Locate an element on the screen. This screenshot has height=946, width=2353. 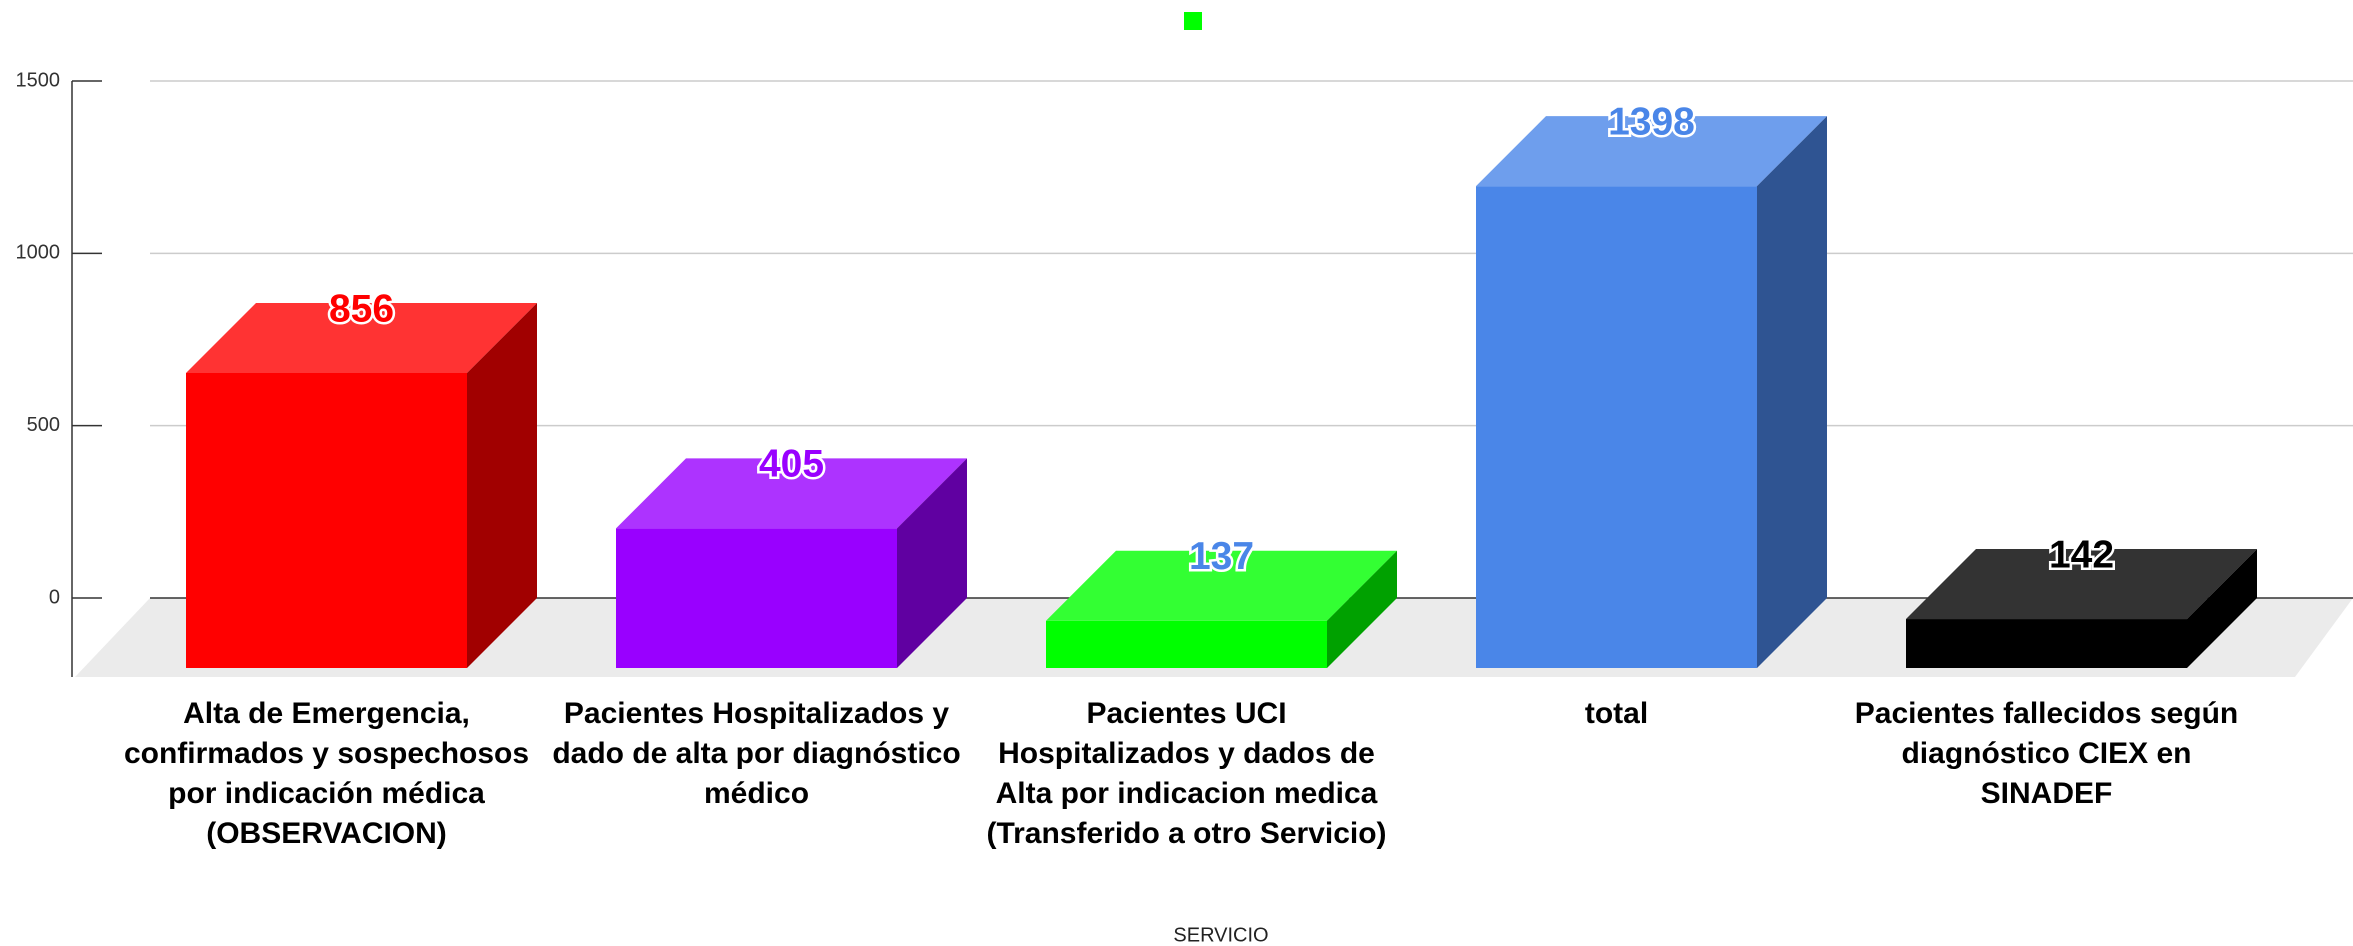
value-label: 856 is located at coordinates (361, 308).